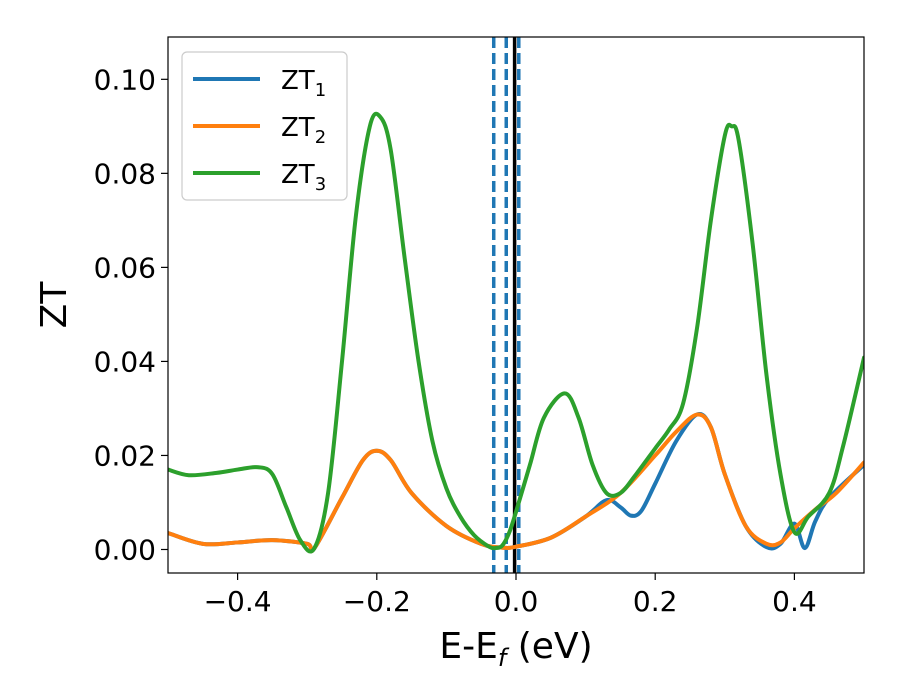 Image resolution: width=900 pixels, height=700 pixels. Describe the element at coordinates (506, 305) in the screenshot. I see `vertical-reference-lines` at that location.